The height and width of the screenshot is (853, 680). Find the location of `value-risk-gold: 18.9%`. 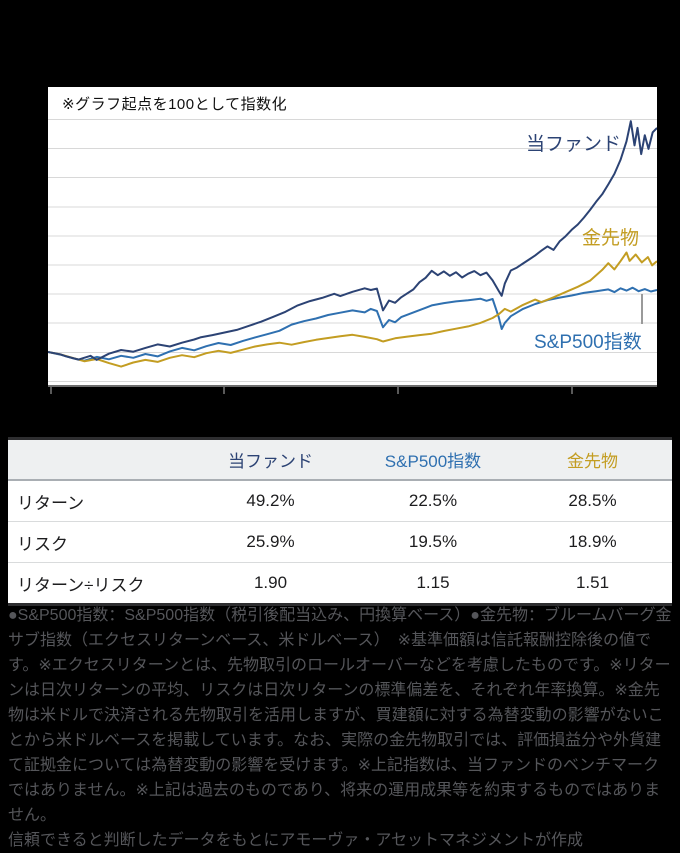

value-risk-gold: 18.9% is located at coordinates (592, 541).